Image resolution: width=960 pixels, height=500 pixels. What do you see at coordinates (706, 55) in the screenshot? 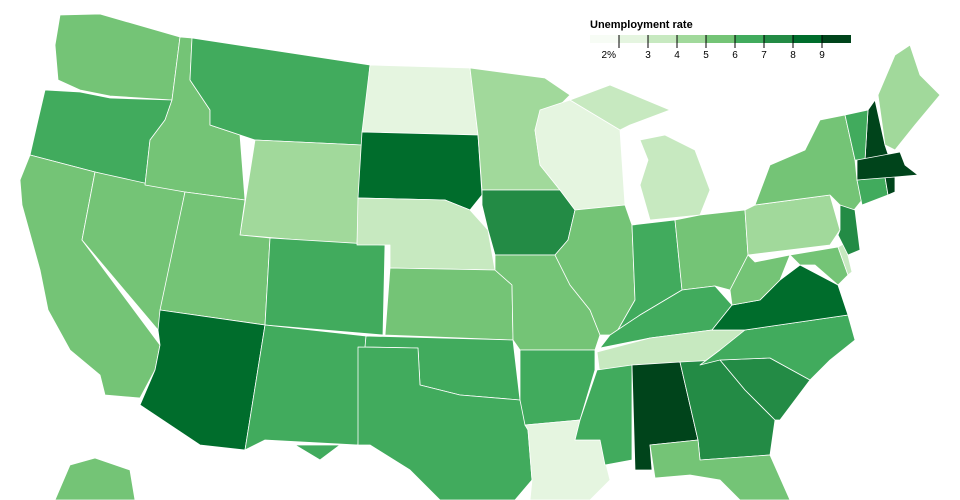
I see `legend-tick-label: 5` at bounding box center [706, 55].